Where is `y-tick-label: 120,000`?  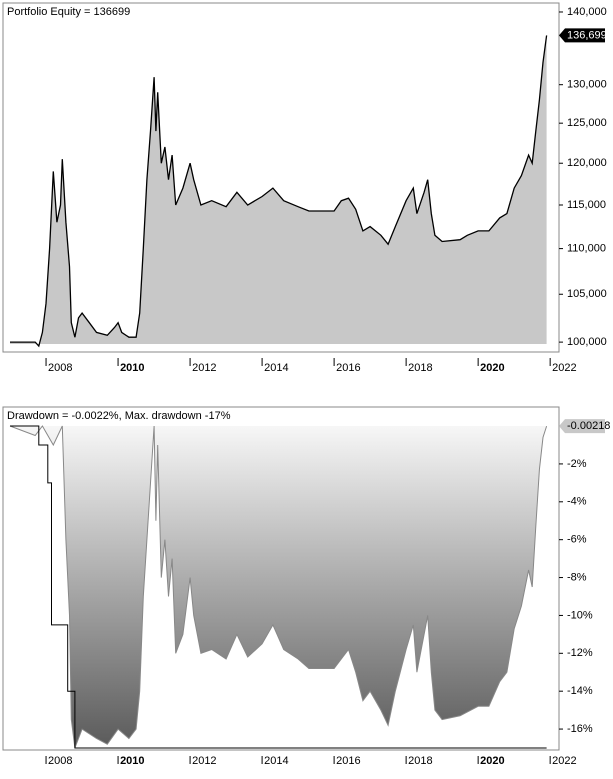
y-tick-label: 120,000 is located at coordinates (587, 163).